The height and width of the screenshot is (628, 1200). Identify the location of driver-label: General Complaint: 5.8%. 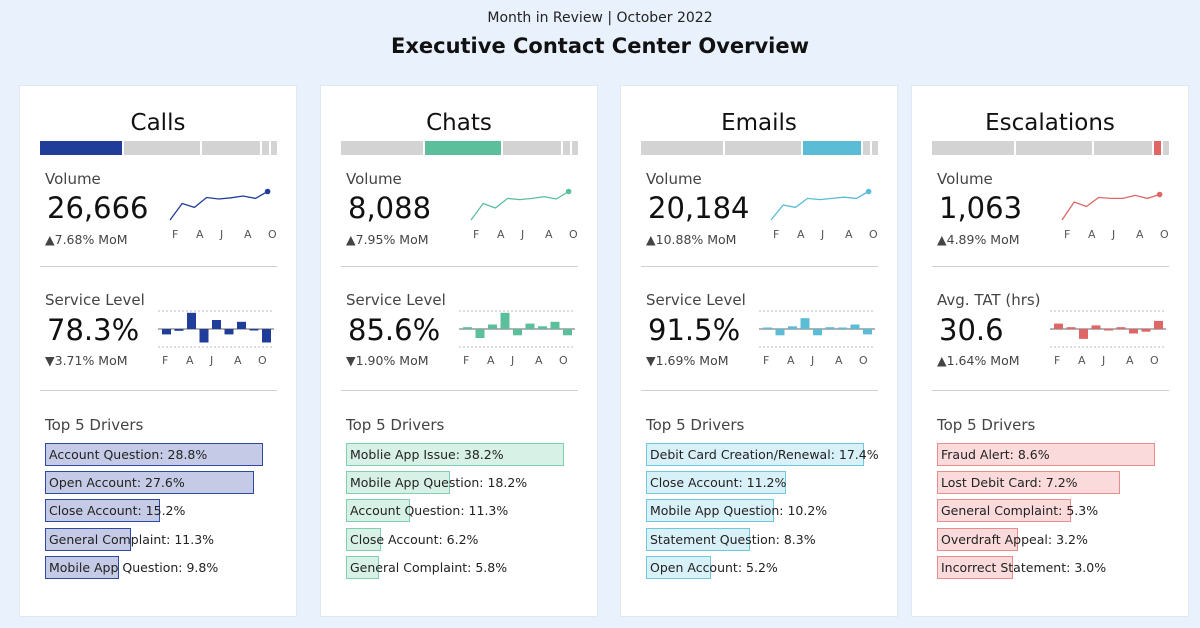
(429, 567).